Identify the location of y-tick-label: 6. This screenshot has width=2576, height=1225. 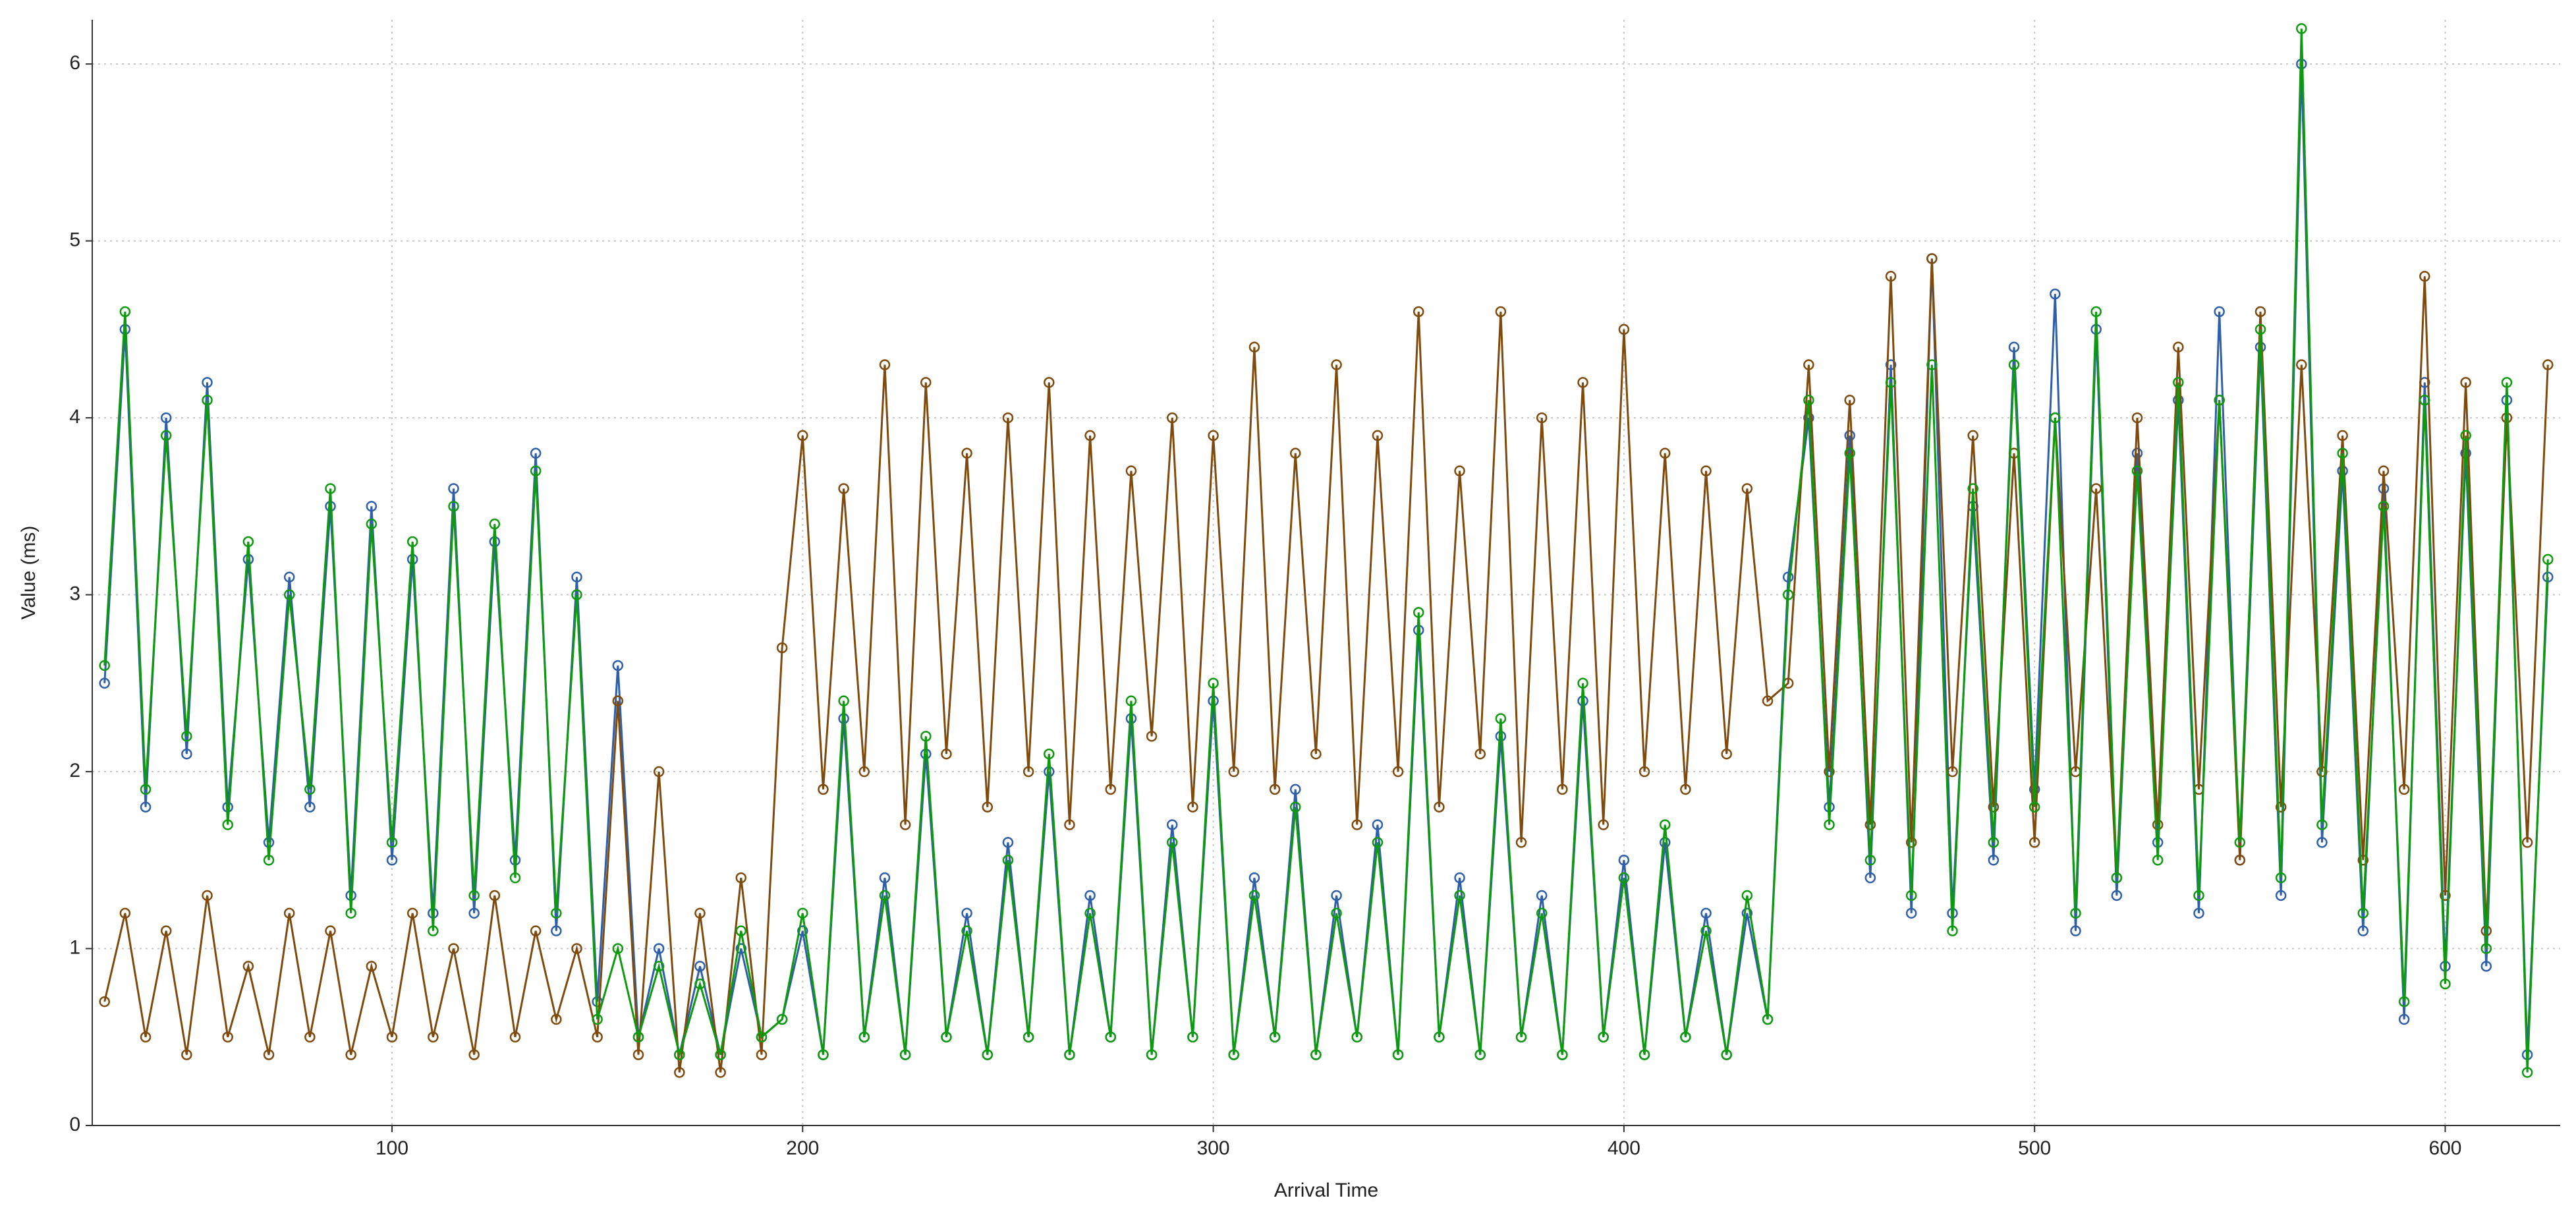
(74, 63).